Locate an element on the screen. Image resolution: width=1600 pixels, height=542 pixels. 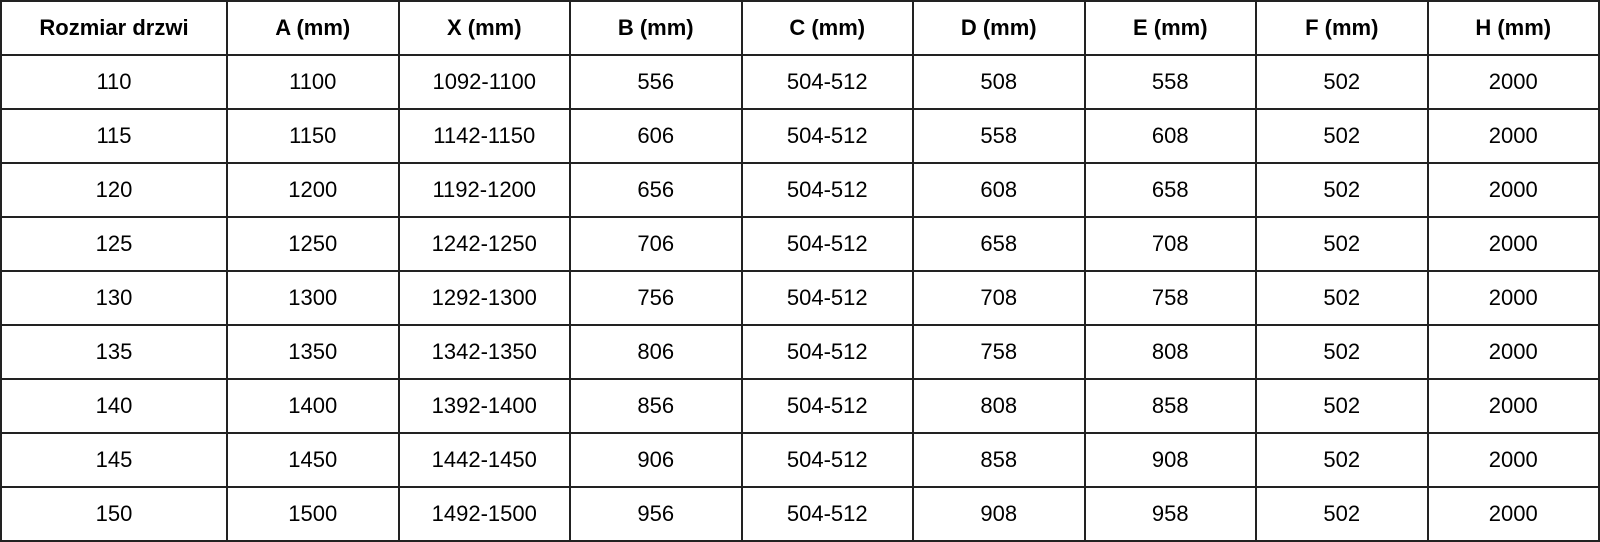
table-cell: 1350 is located at coordinates (313, 352).